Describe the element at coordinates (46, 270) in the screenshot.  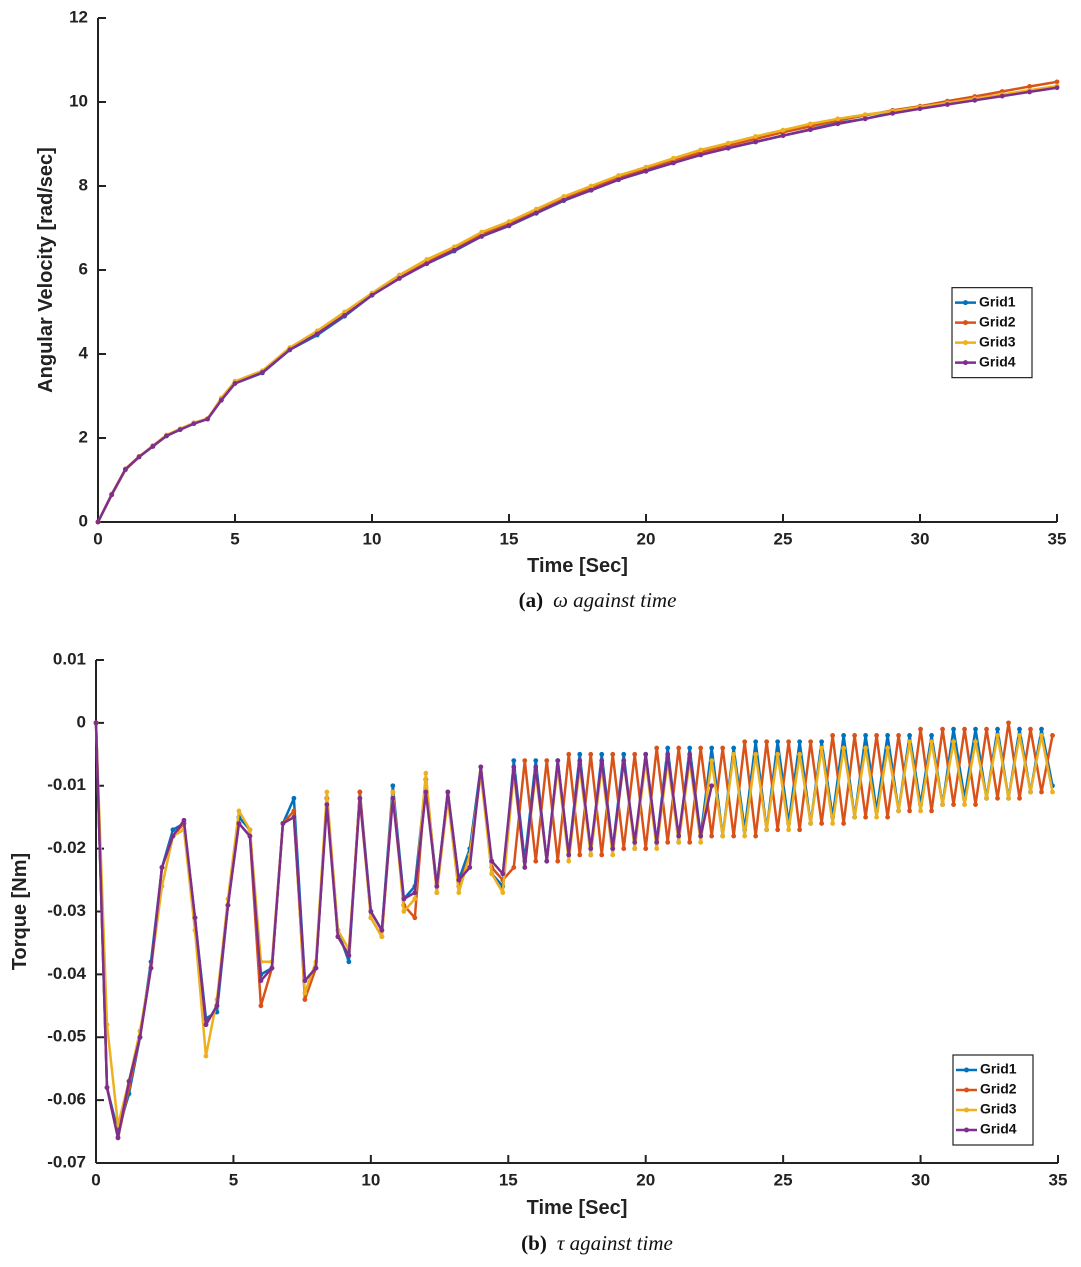
I see `y-axis-label: Angular Velocity [rad/sec]` at that location.